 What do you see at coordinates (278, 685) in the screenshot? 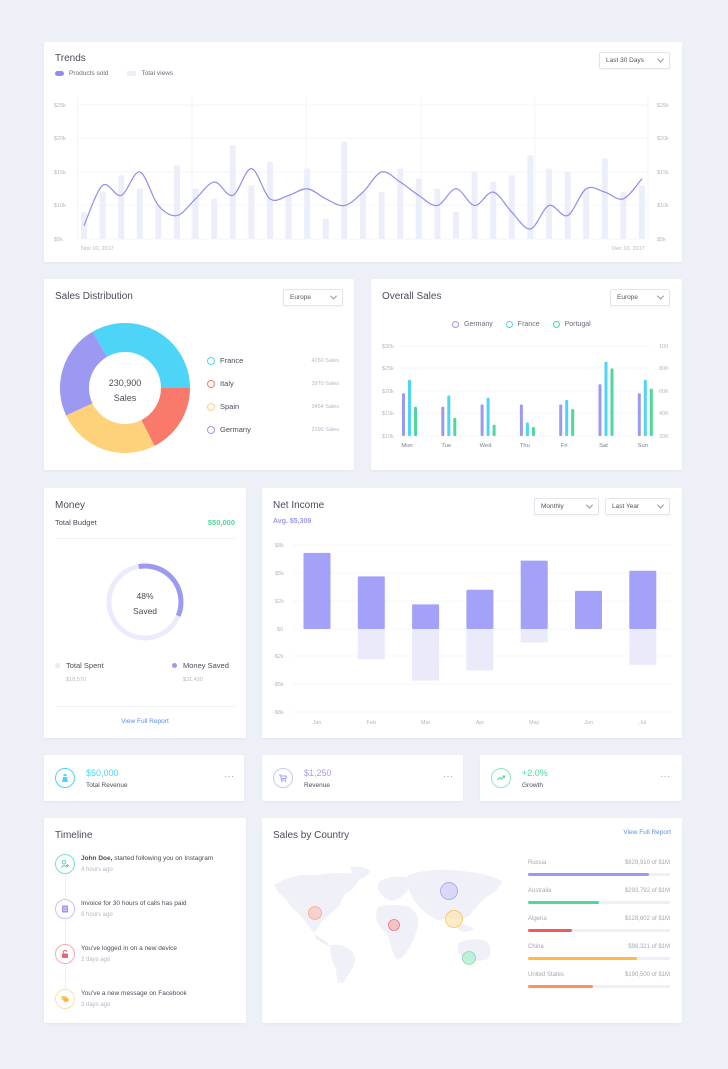
I see `svg-text: -$5k` at bounding box center [278, 685].